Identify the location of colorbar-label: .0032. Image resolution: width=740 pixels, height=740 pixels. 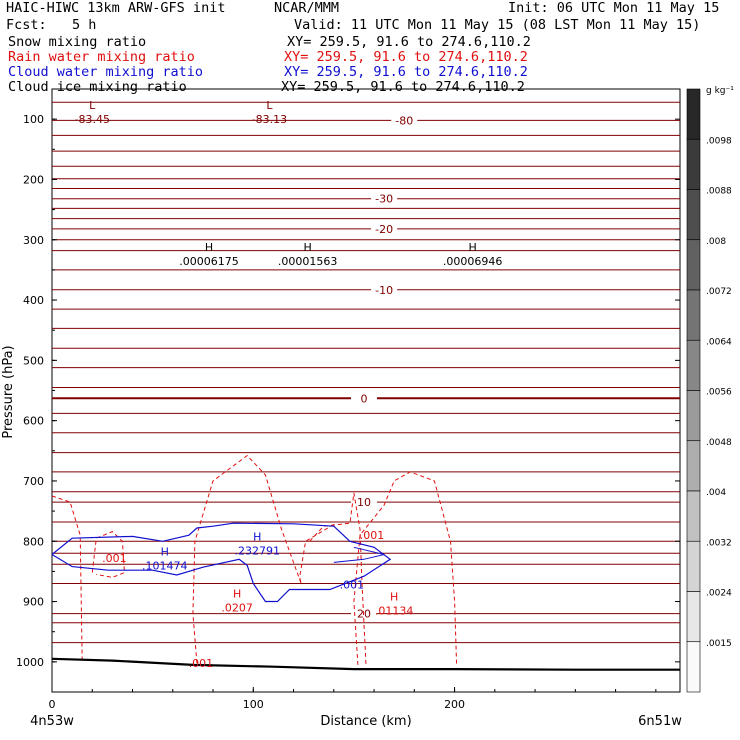
(719, 543).